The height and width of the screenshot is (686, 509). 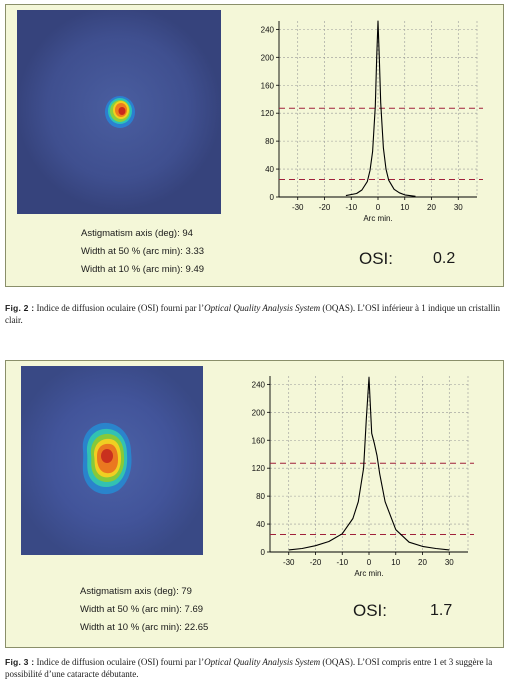 I want to click on fig2-heatmap, so click(x=119, y=112).